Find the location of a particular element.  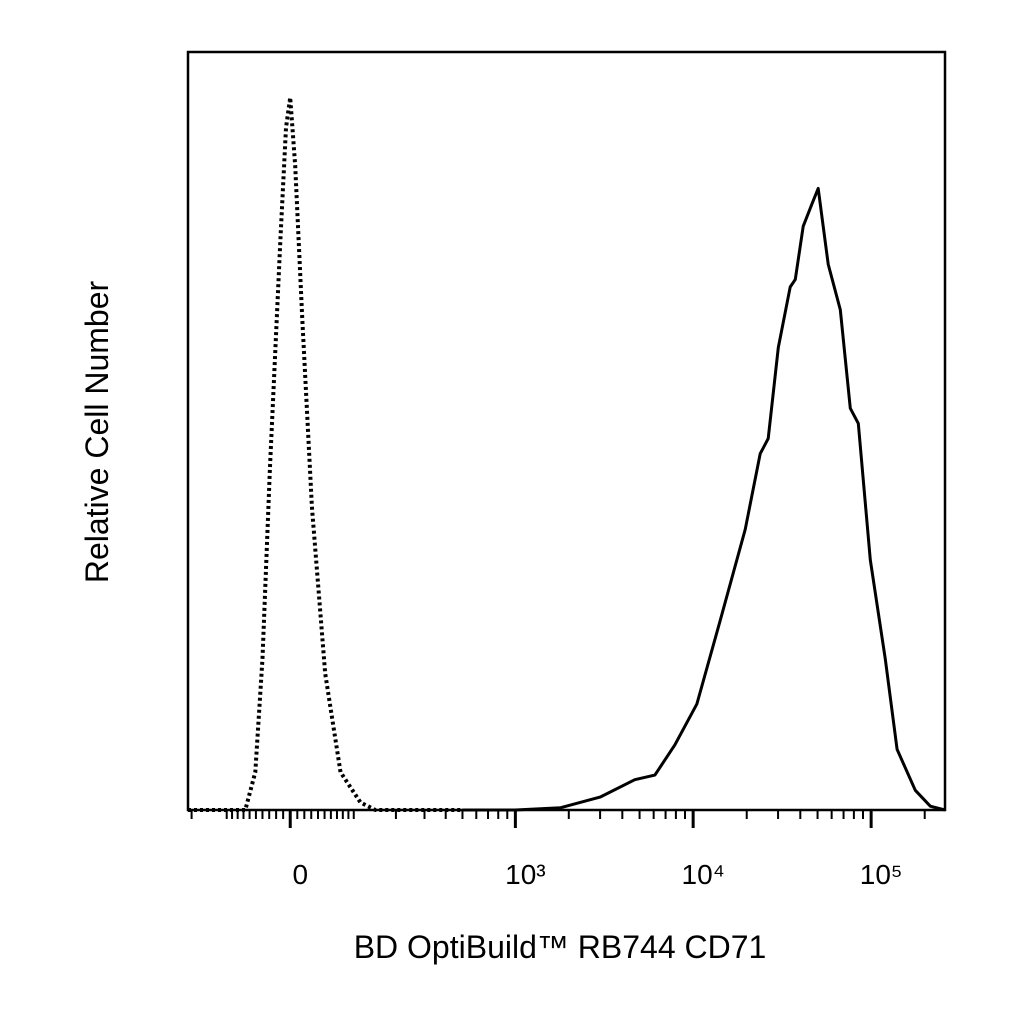

x-axis-title: BD OptiBuild™ RB744 CD71 is located at coordinates (560, 947).